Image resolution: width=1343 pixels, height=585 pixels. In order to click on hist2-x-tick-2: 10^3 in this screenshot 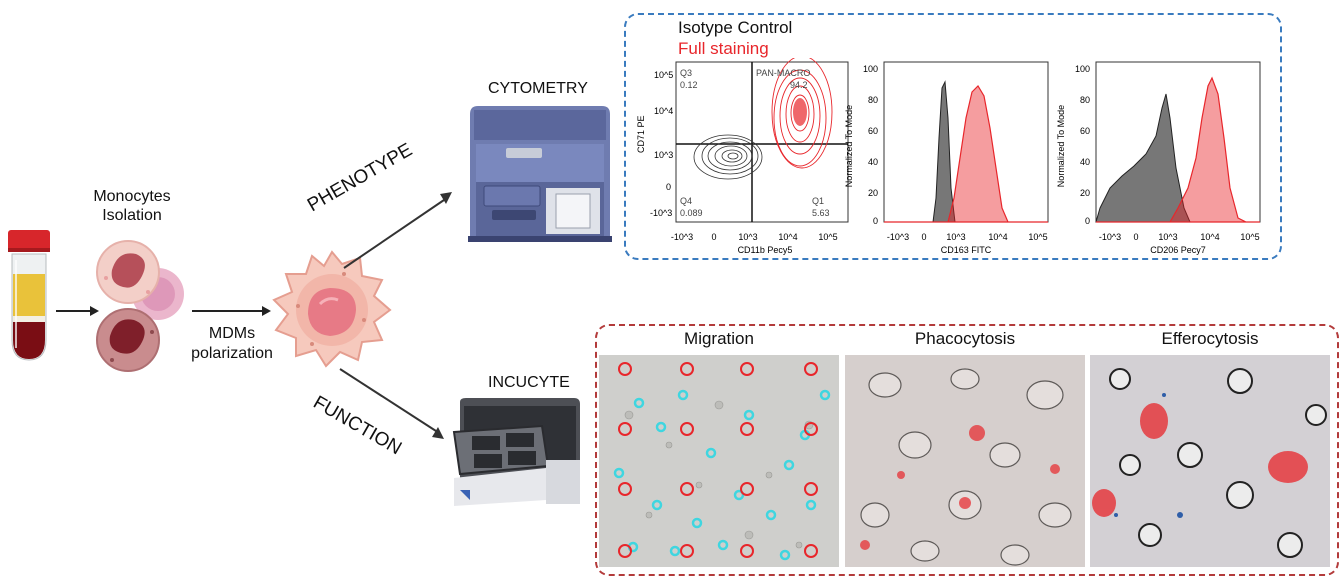, I will do `click(1167, 237)`.